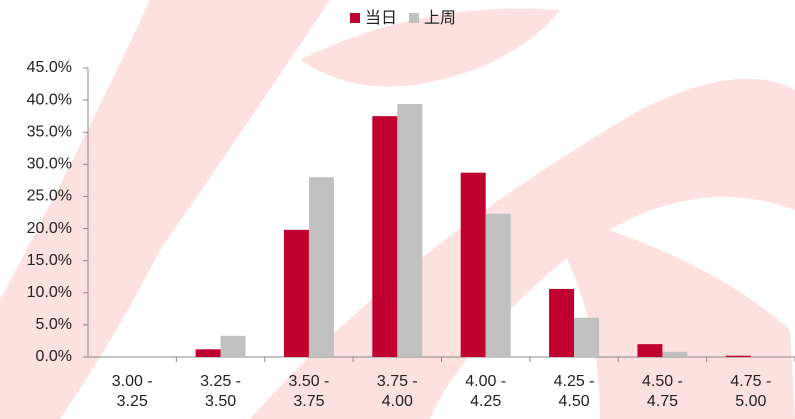  I want to click on y-tick-label: 25.0%, so click(49, 196).